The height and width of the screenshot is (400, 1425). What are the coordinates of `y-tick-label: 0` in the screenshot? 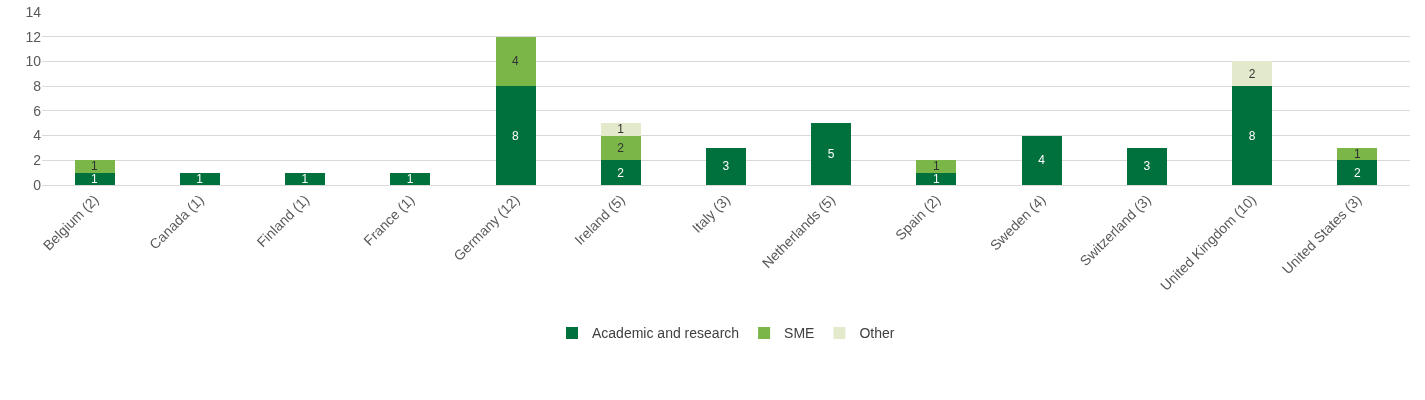 It's located at (37, 184).